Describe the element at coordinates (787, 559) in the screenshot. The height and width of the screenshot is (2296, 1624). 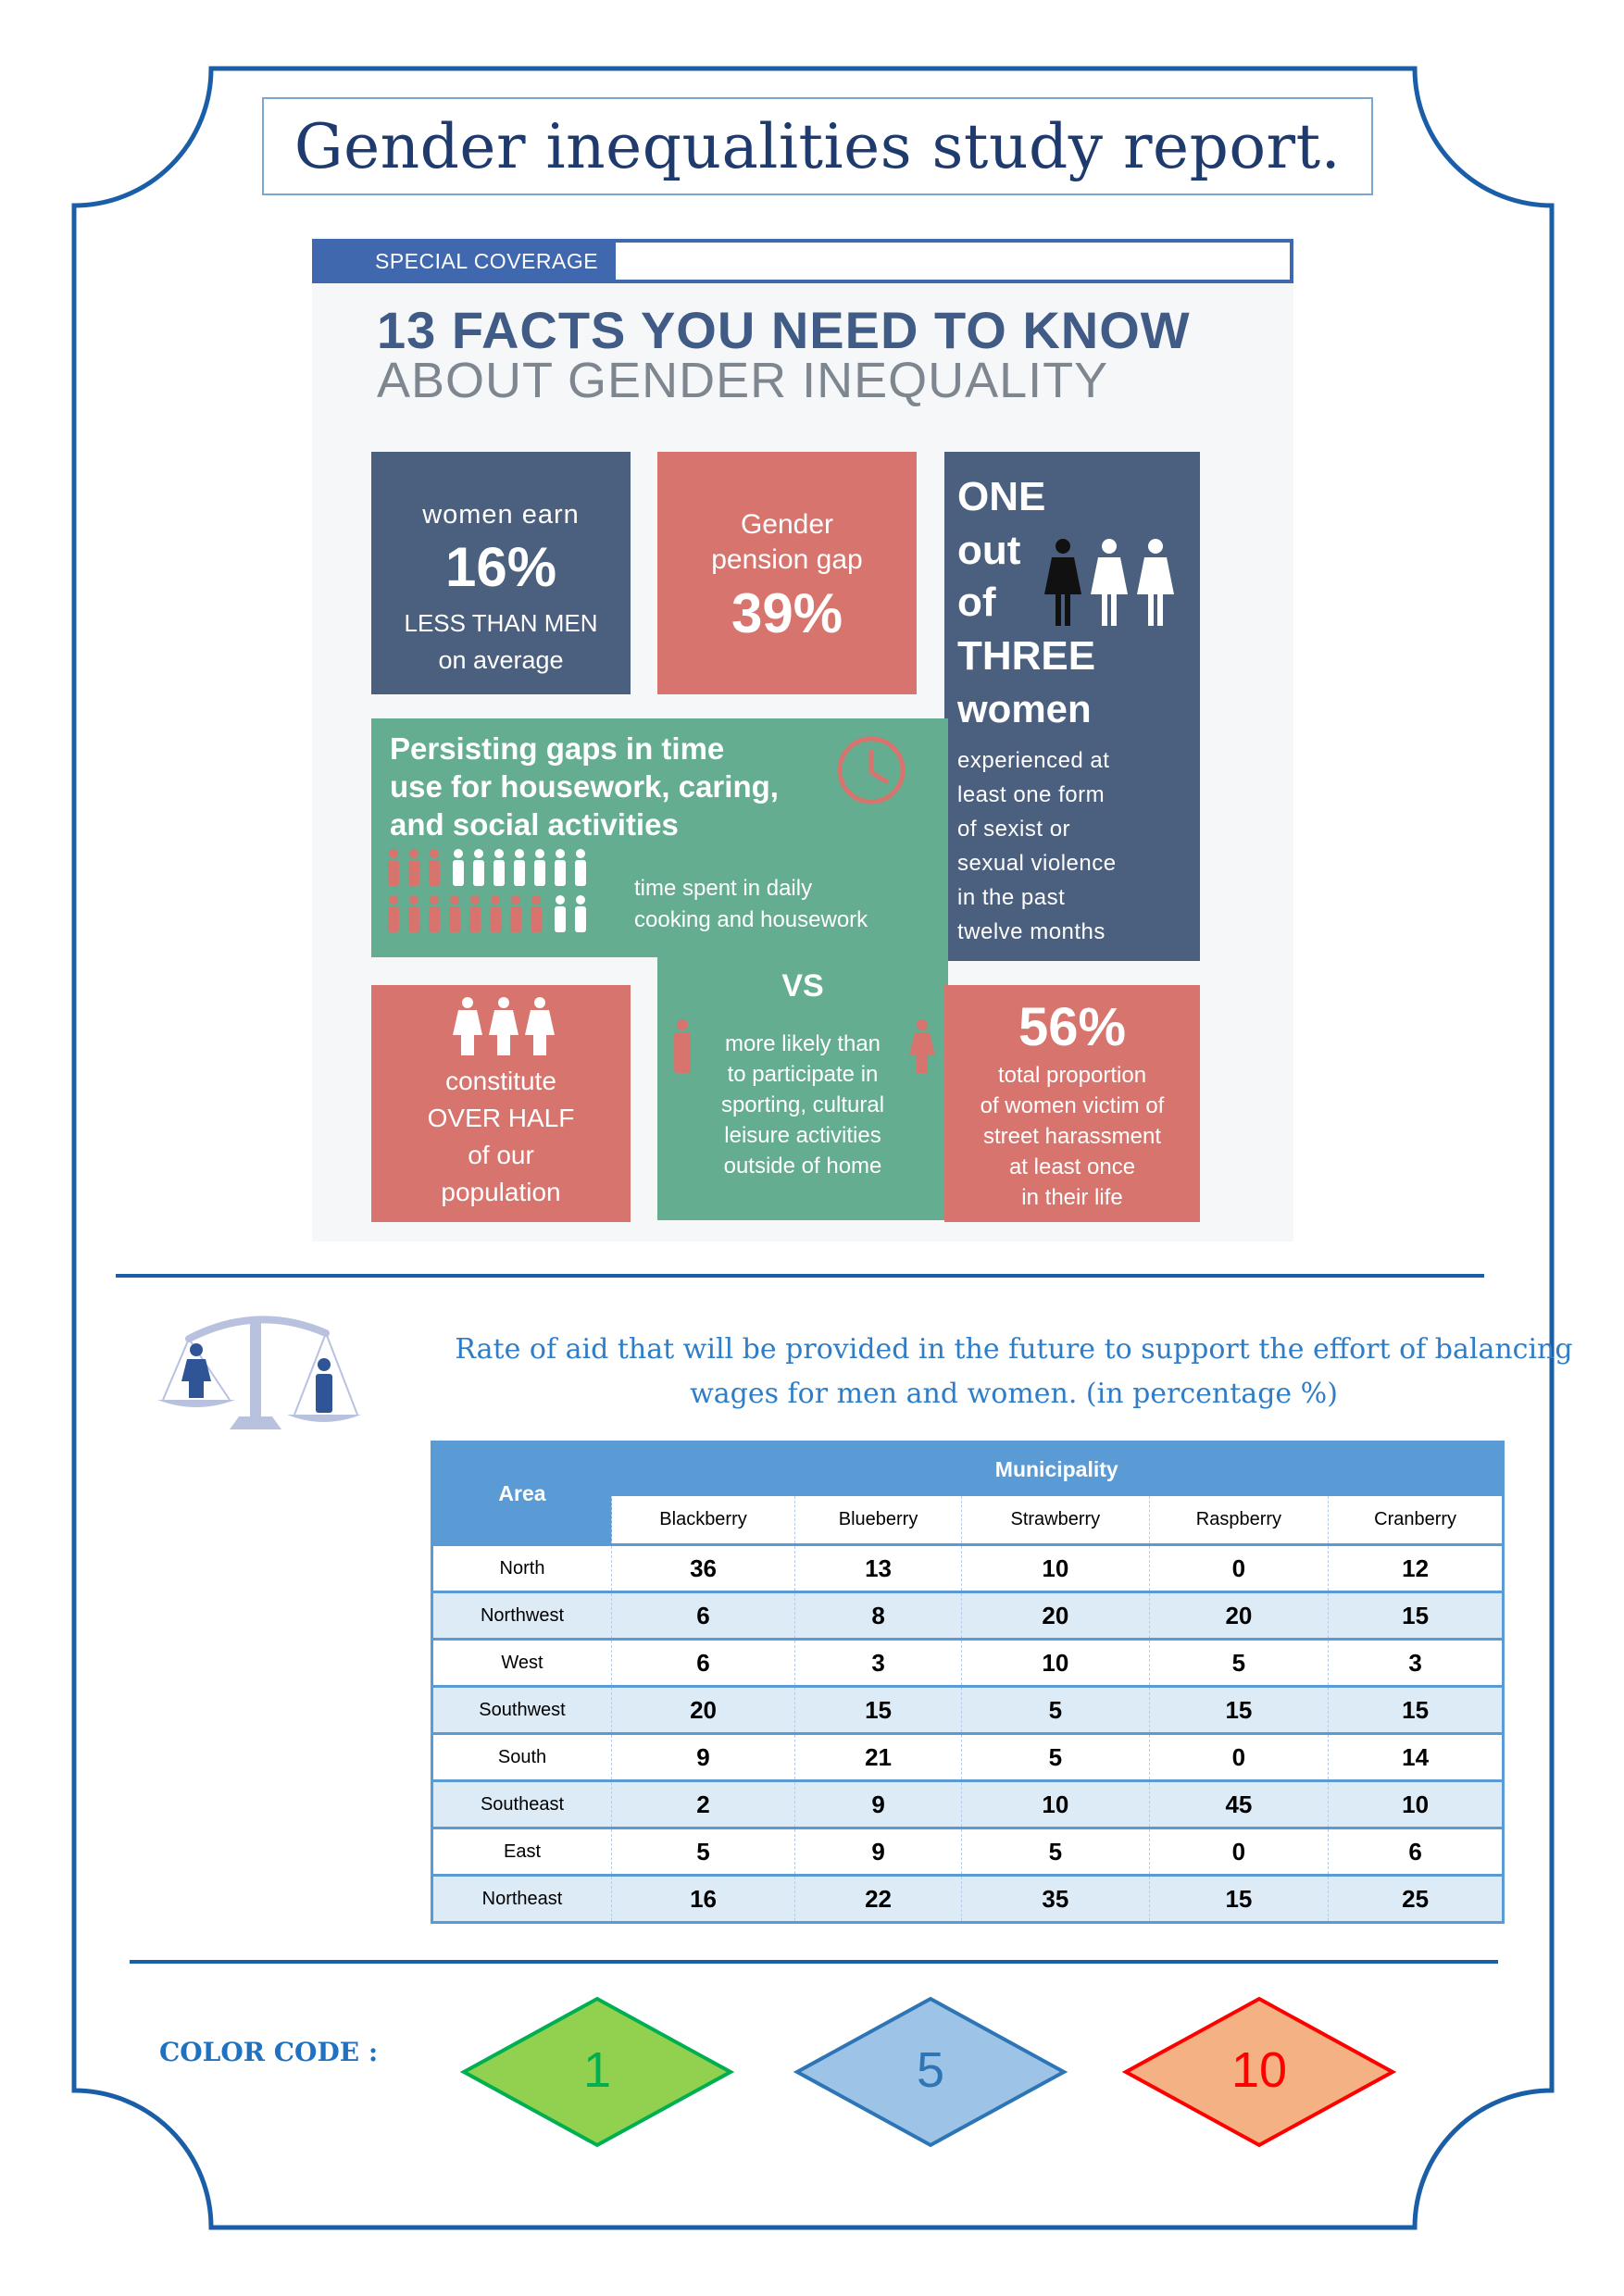
I see `pension-line2: pension gap` at that location.